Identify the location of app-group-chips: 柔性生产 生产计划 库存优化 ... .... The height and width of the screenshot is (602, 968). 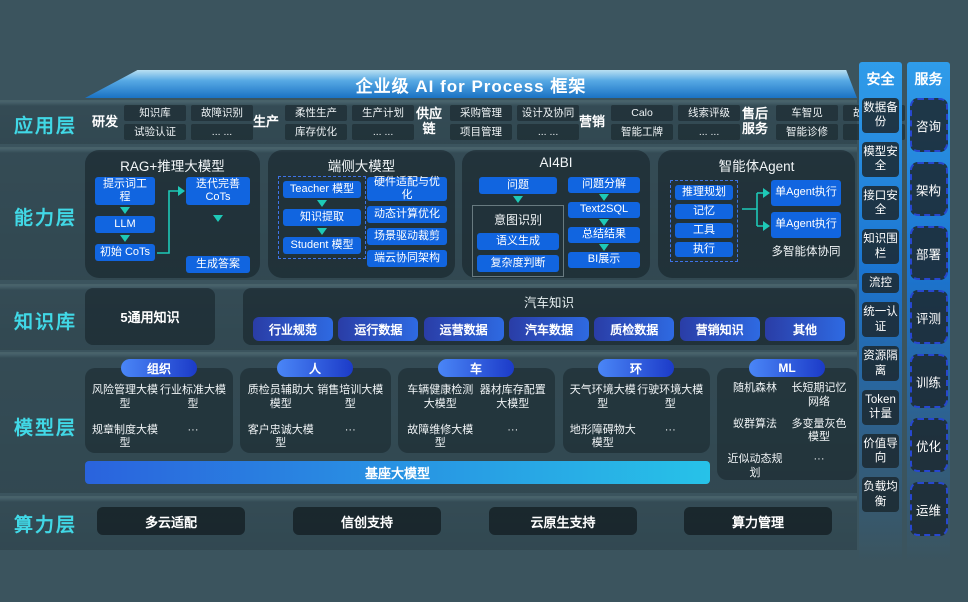
(350, 122).